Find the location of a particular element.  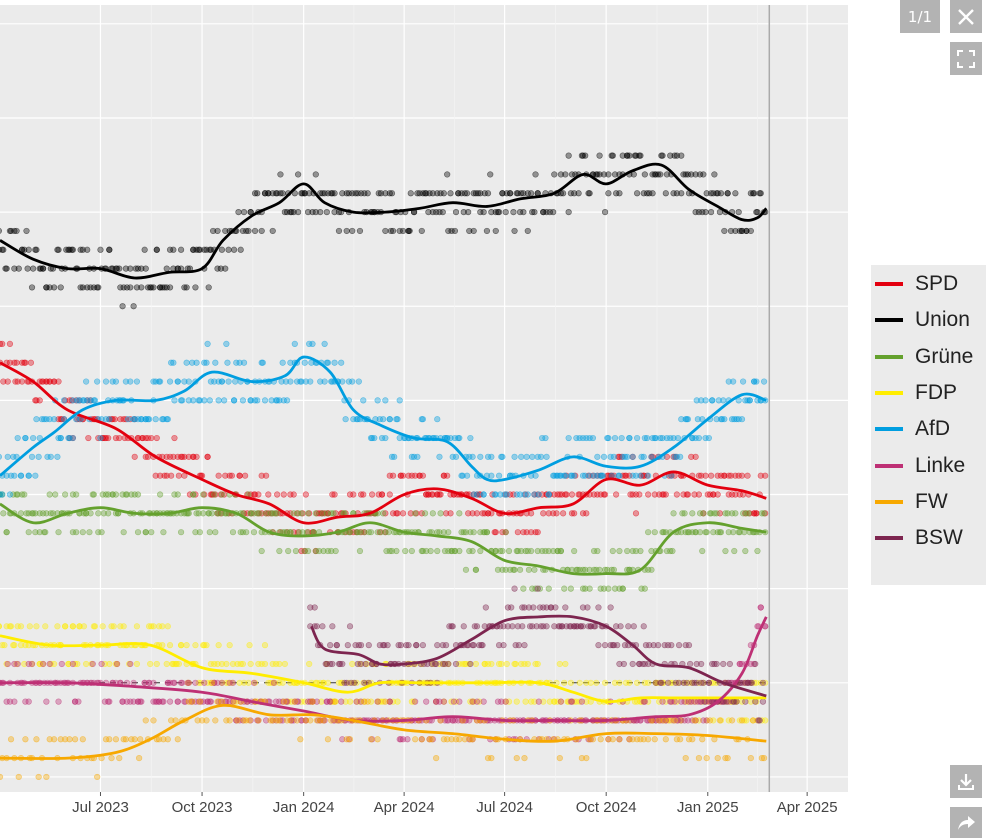

legend-swatch-fdp is located at coordinates (889, 393).